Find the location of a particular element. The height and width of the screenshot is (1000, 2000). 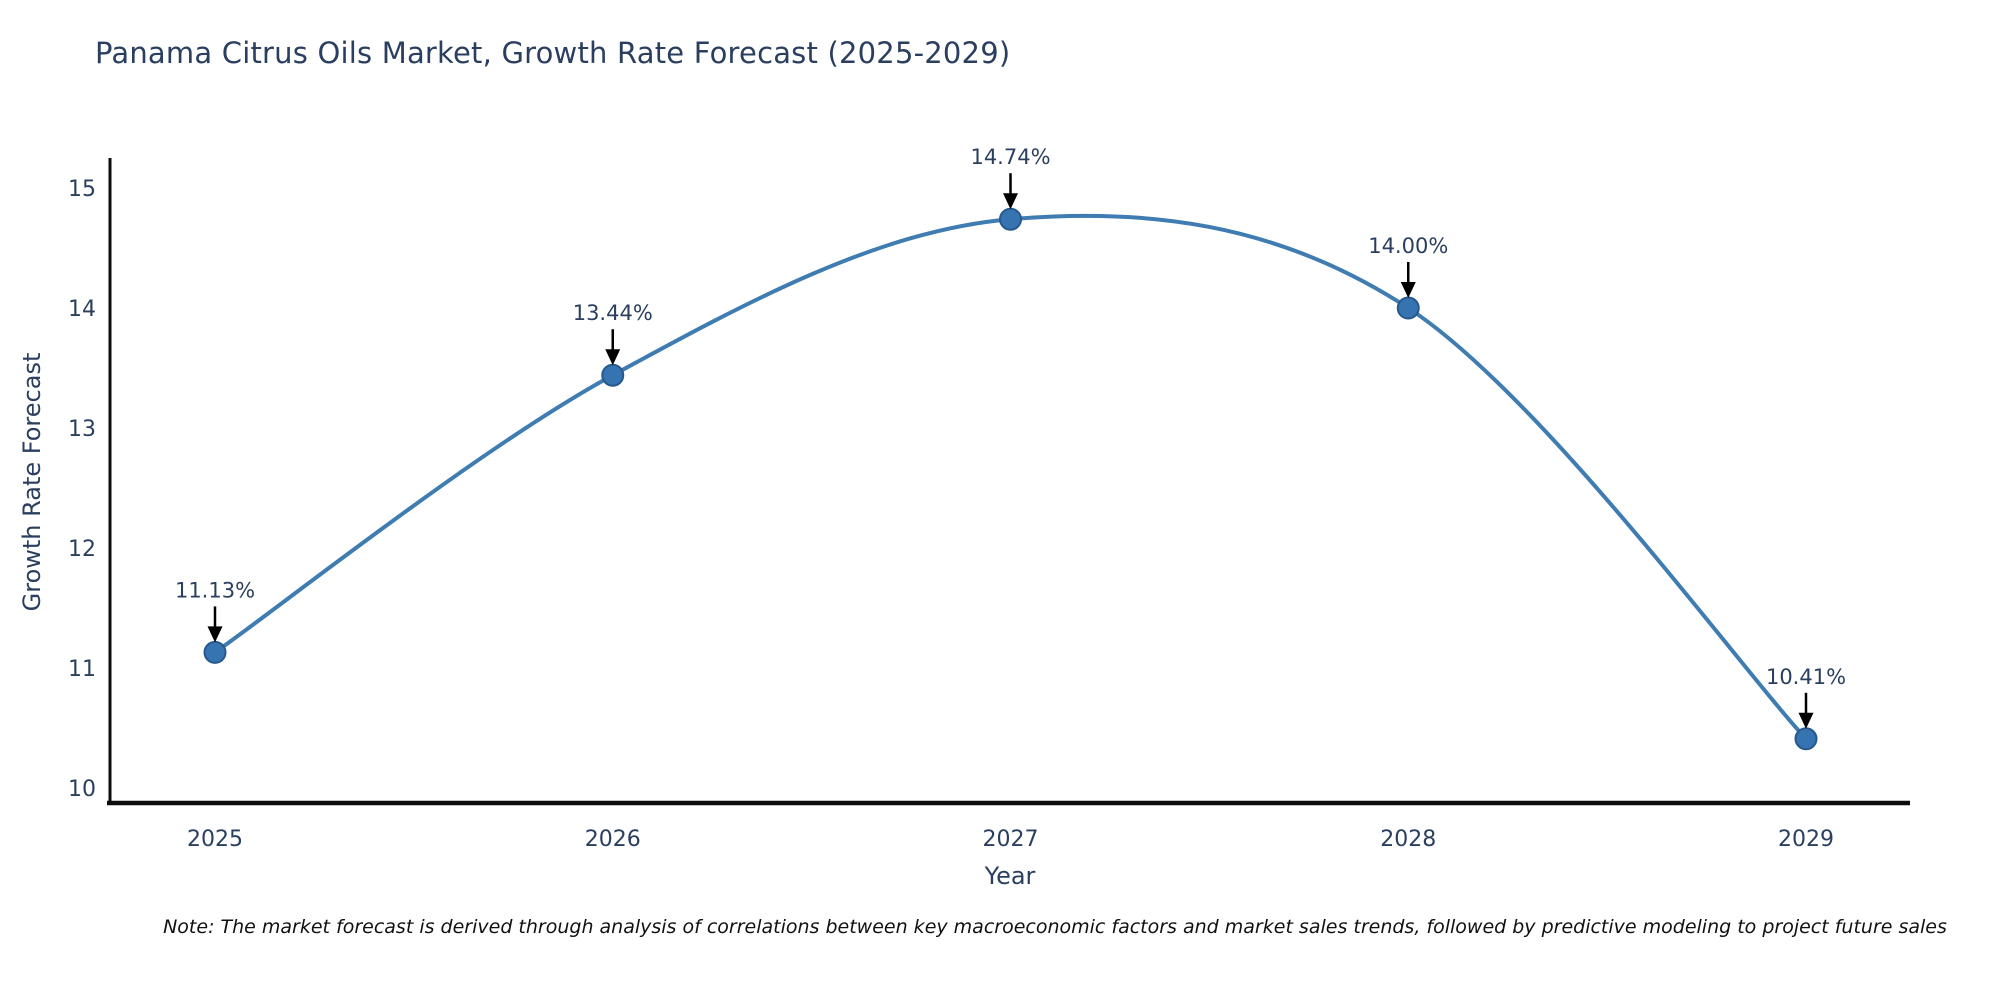

x-tick-label: 2027 is located at coordinates (1011, 839).